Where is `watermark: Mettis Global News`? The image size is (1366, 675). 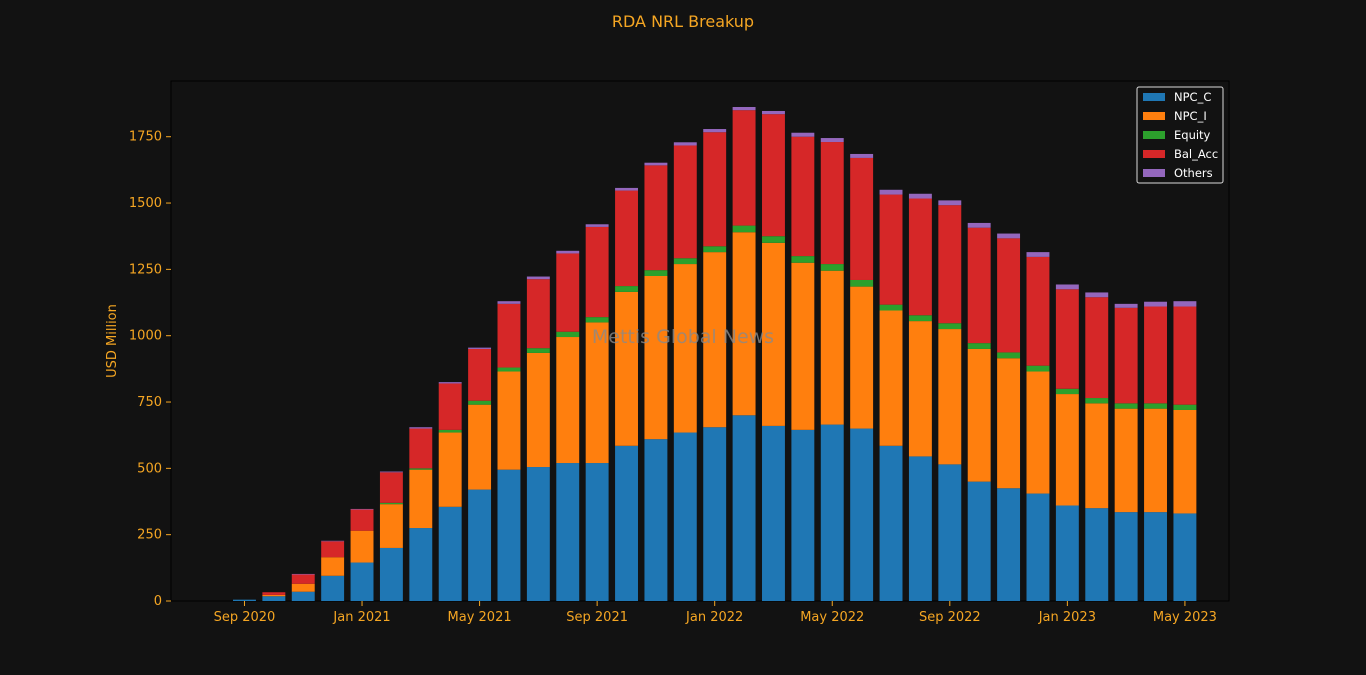
watermark: Mettis Global News is located at coordinates (683, 337).